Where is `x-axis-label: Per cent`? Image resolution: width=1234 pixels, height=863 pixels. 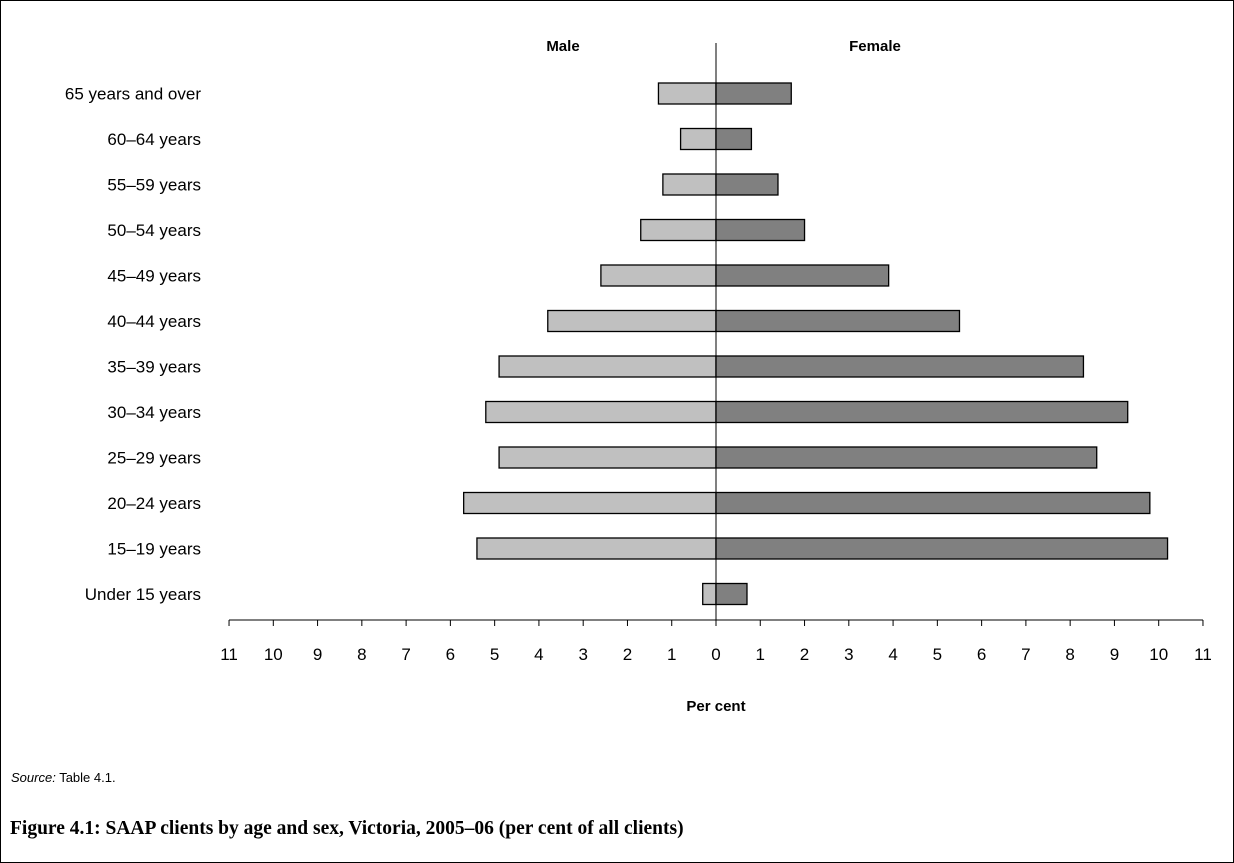 x-axis-label: Per cent is located at coordinates (715, 706).